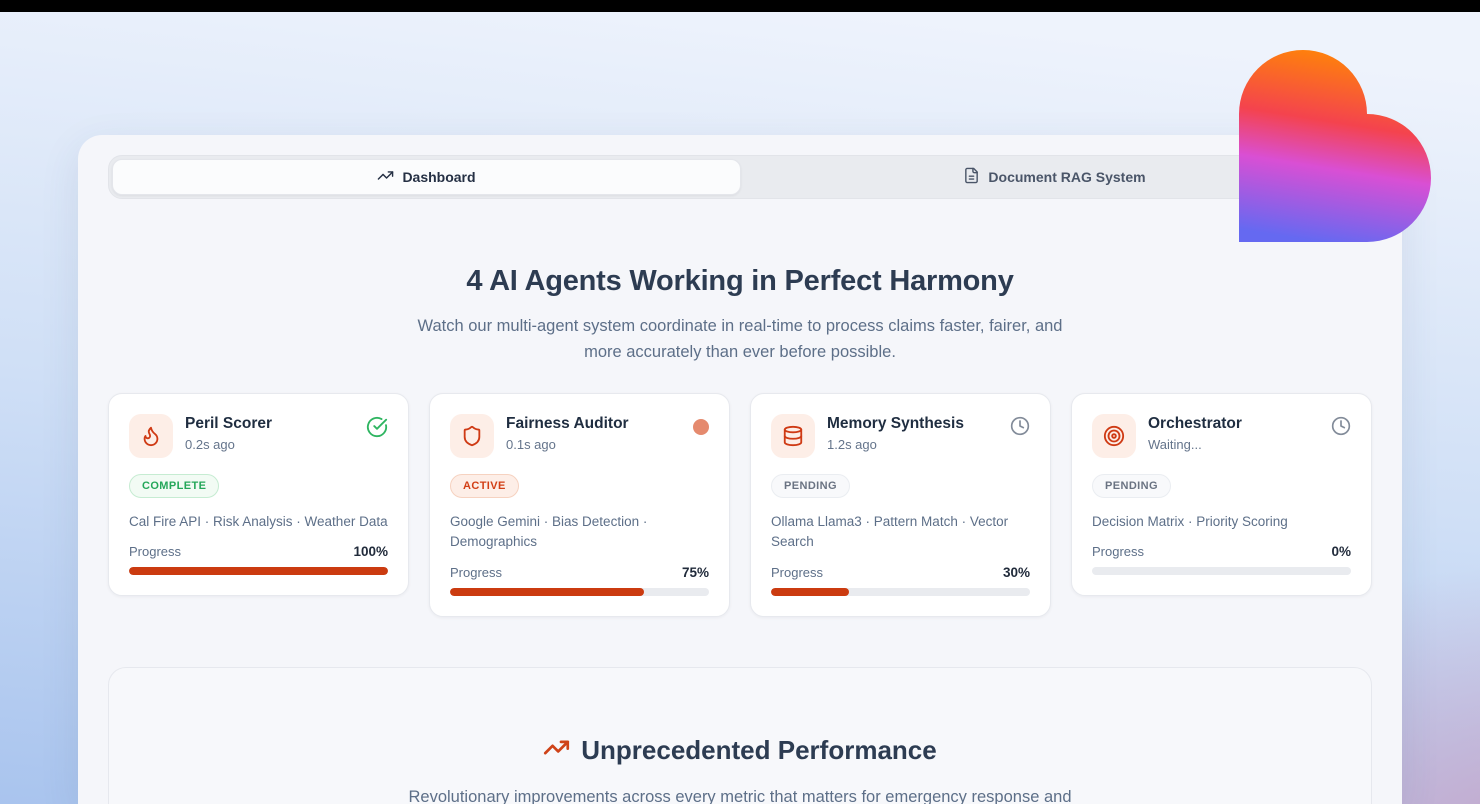  Describe the element at coordinates (759, 750) in the screenshot. I see `performance-title: Unprecedented Performance` at that location.